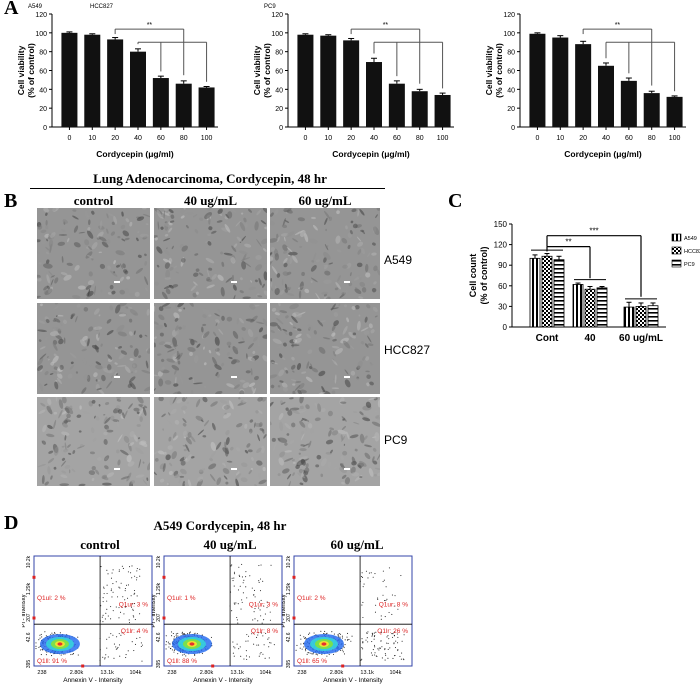 This screenshot has width=700, height=692. I want to click on y-tick-label: 80, so click(279, 53).